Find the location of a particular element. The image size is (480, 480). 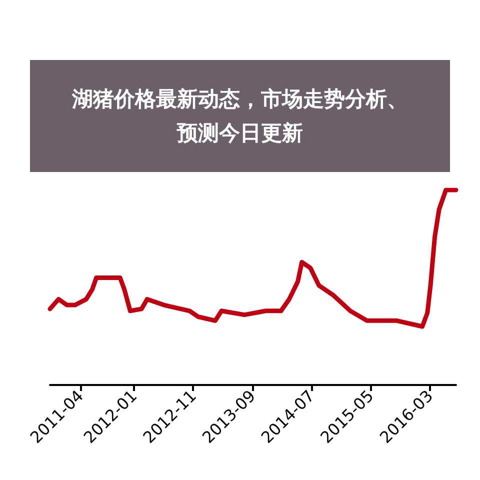

chart-title: 湖猪价格最新动态，市场走势分析、预测今日更新 is located at coordinates (239, 116).